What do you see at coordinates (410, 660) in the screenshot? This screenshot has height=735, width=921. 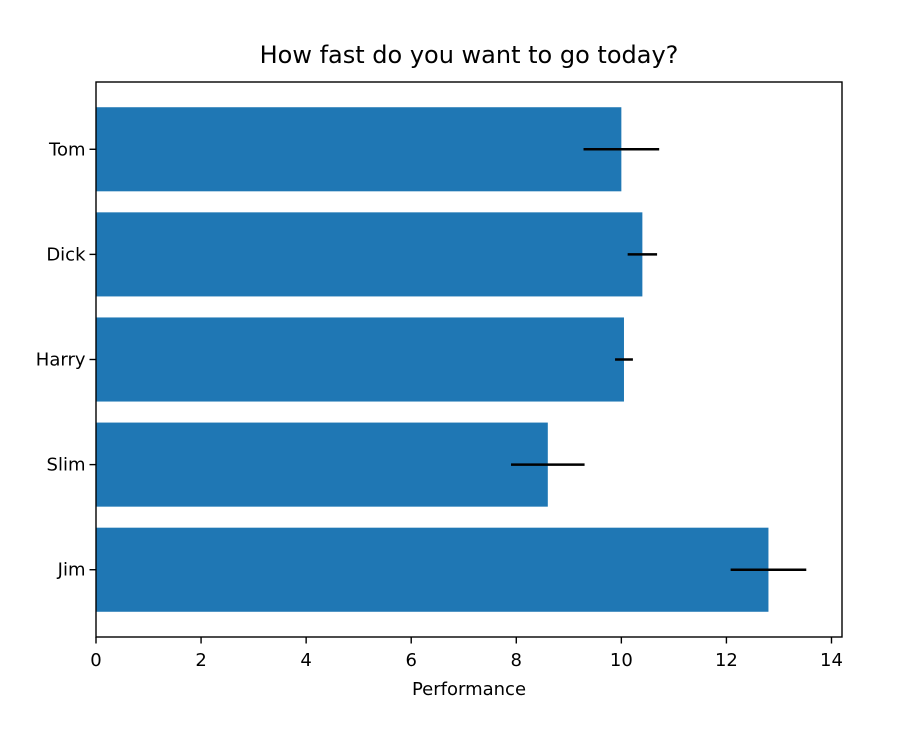 I see `x-tick-label-6: 6` at bounding box center [410, 660].